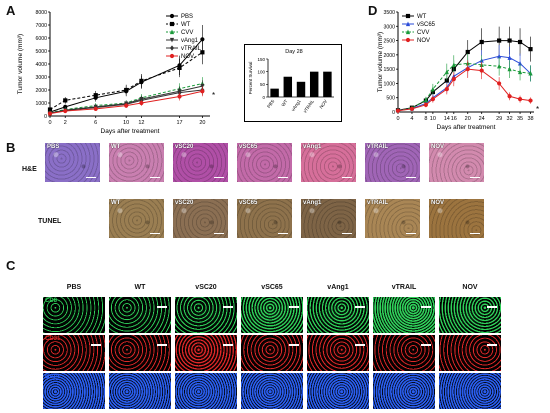  I want to click on series-line-WT, so click(464, 75).